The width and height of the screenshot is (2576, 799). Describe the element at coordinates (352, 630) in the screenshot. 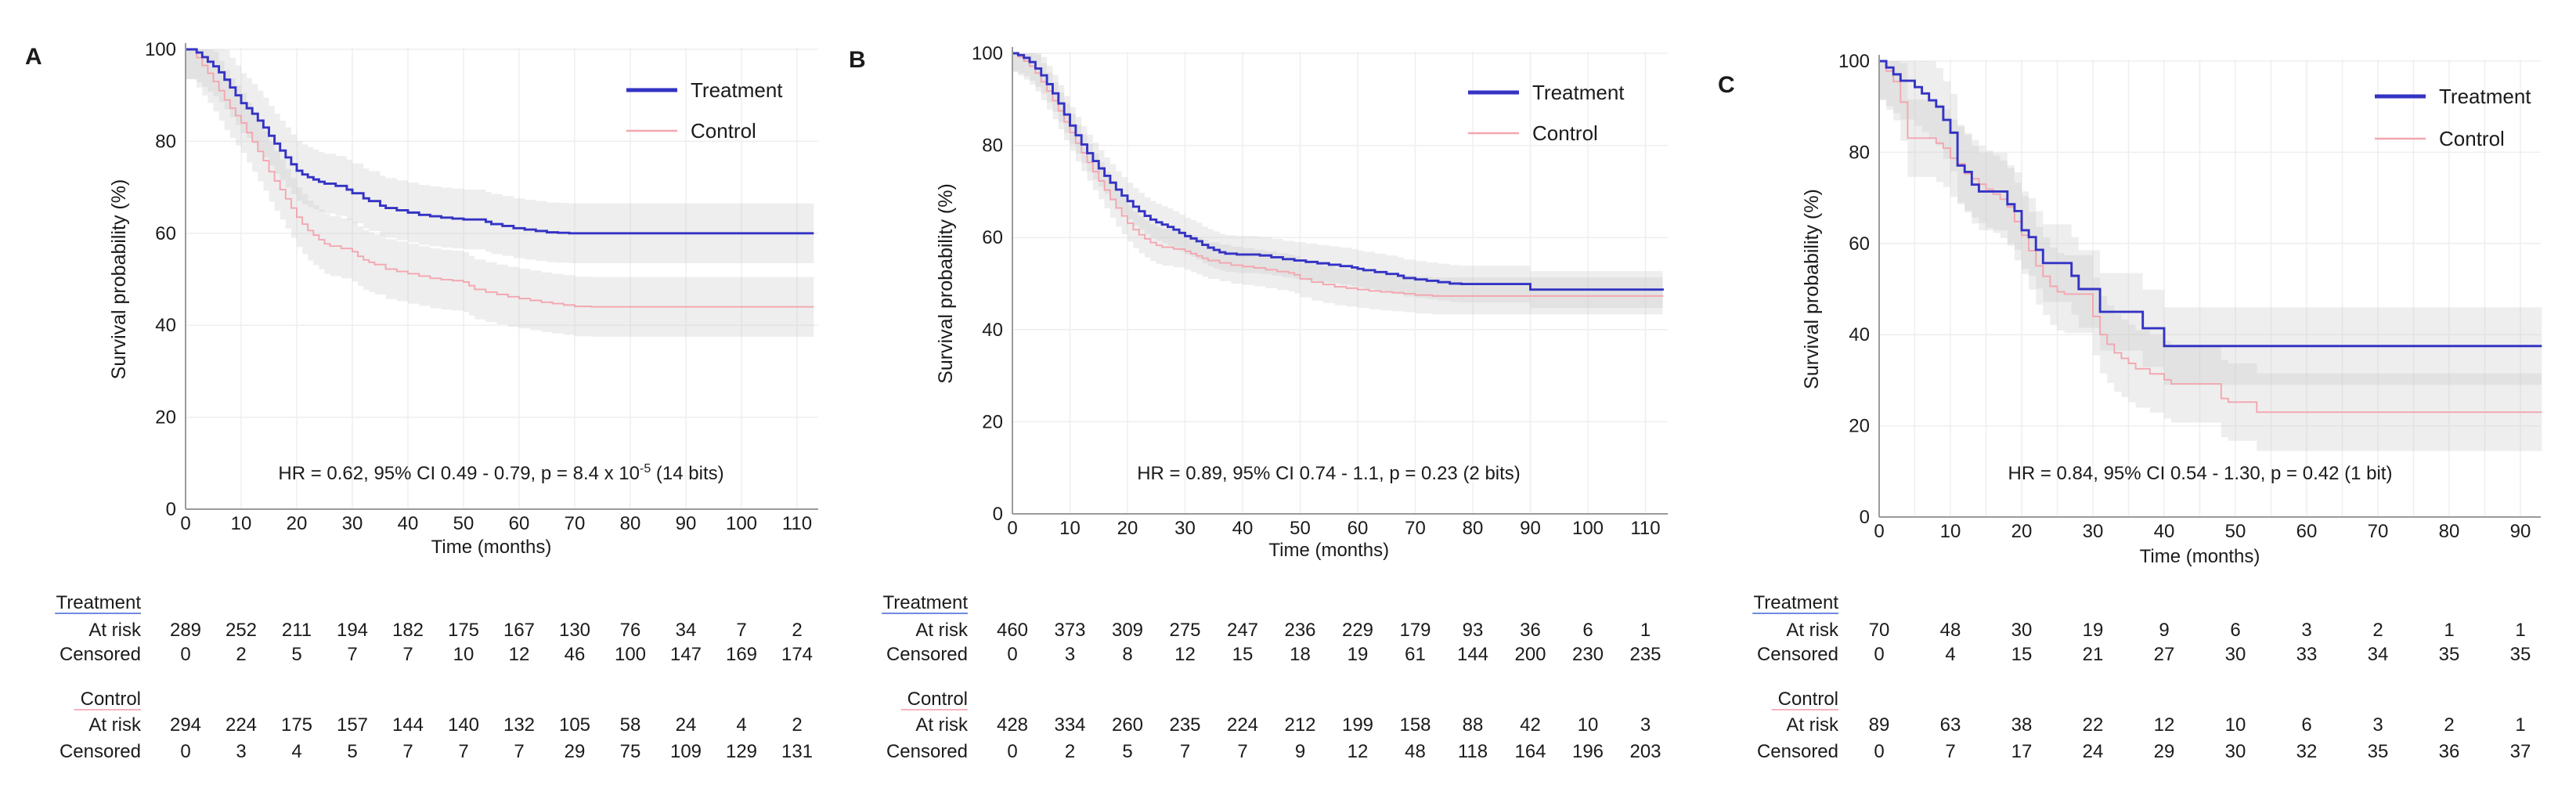

I see `risk-value: 194` at that location.